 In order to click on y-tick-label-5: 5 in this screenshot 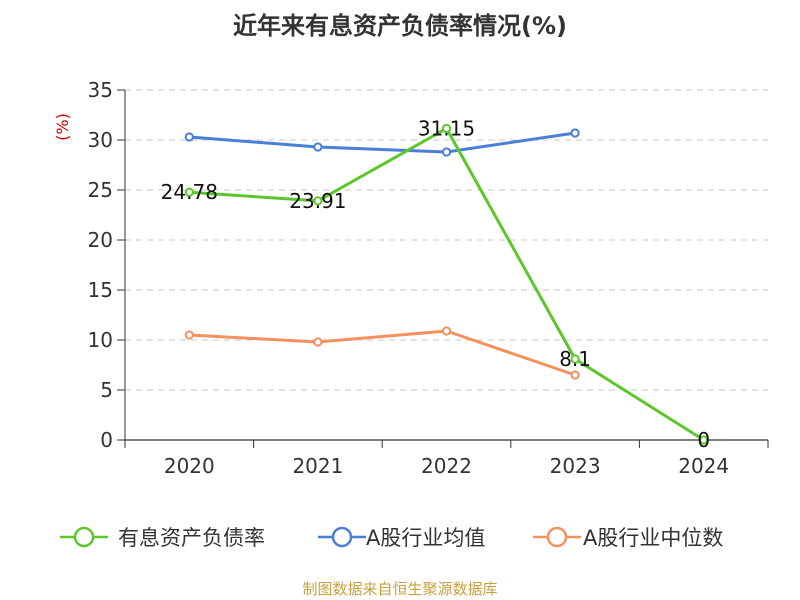, I will do `click(106, 390)`.